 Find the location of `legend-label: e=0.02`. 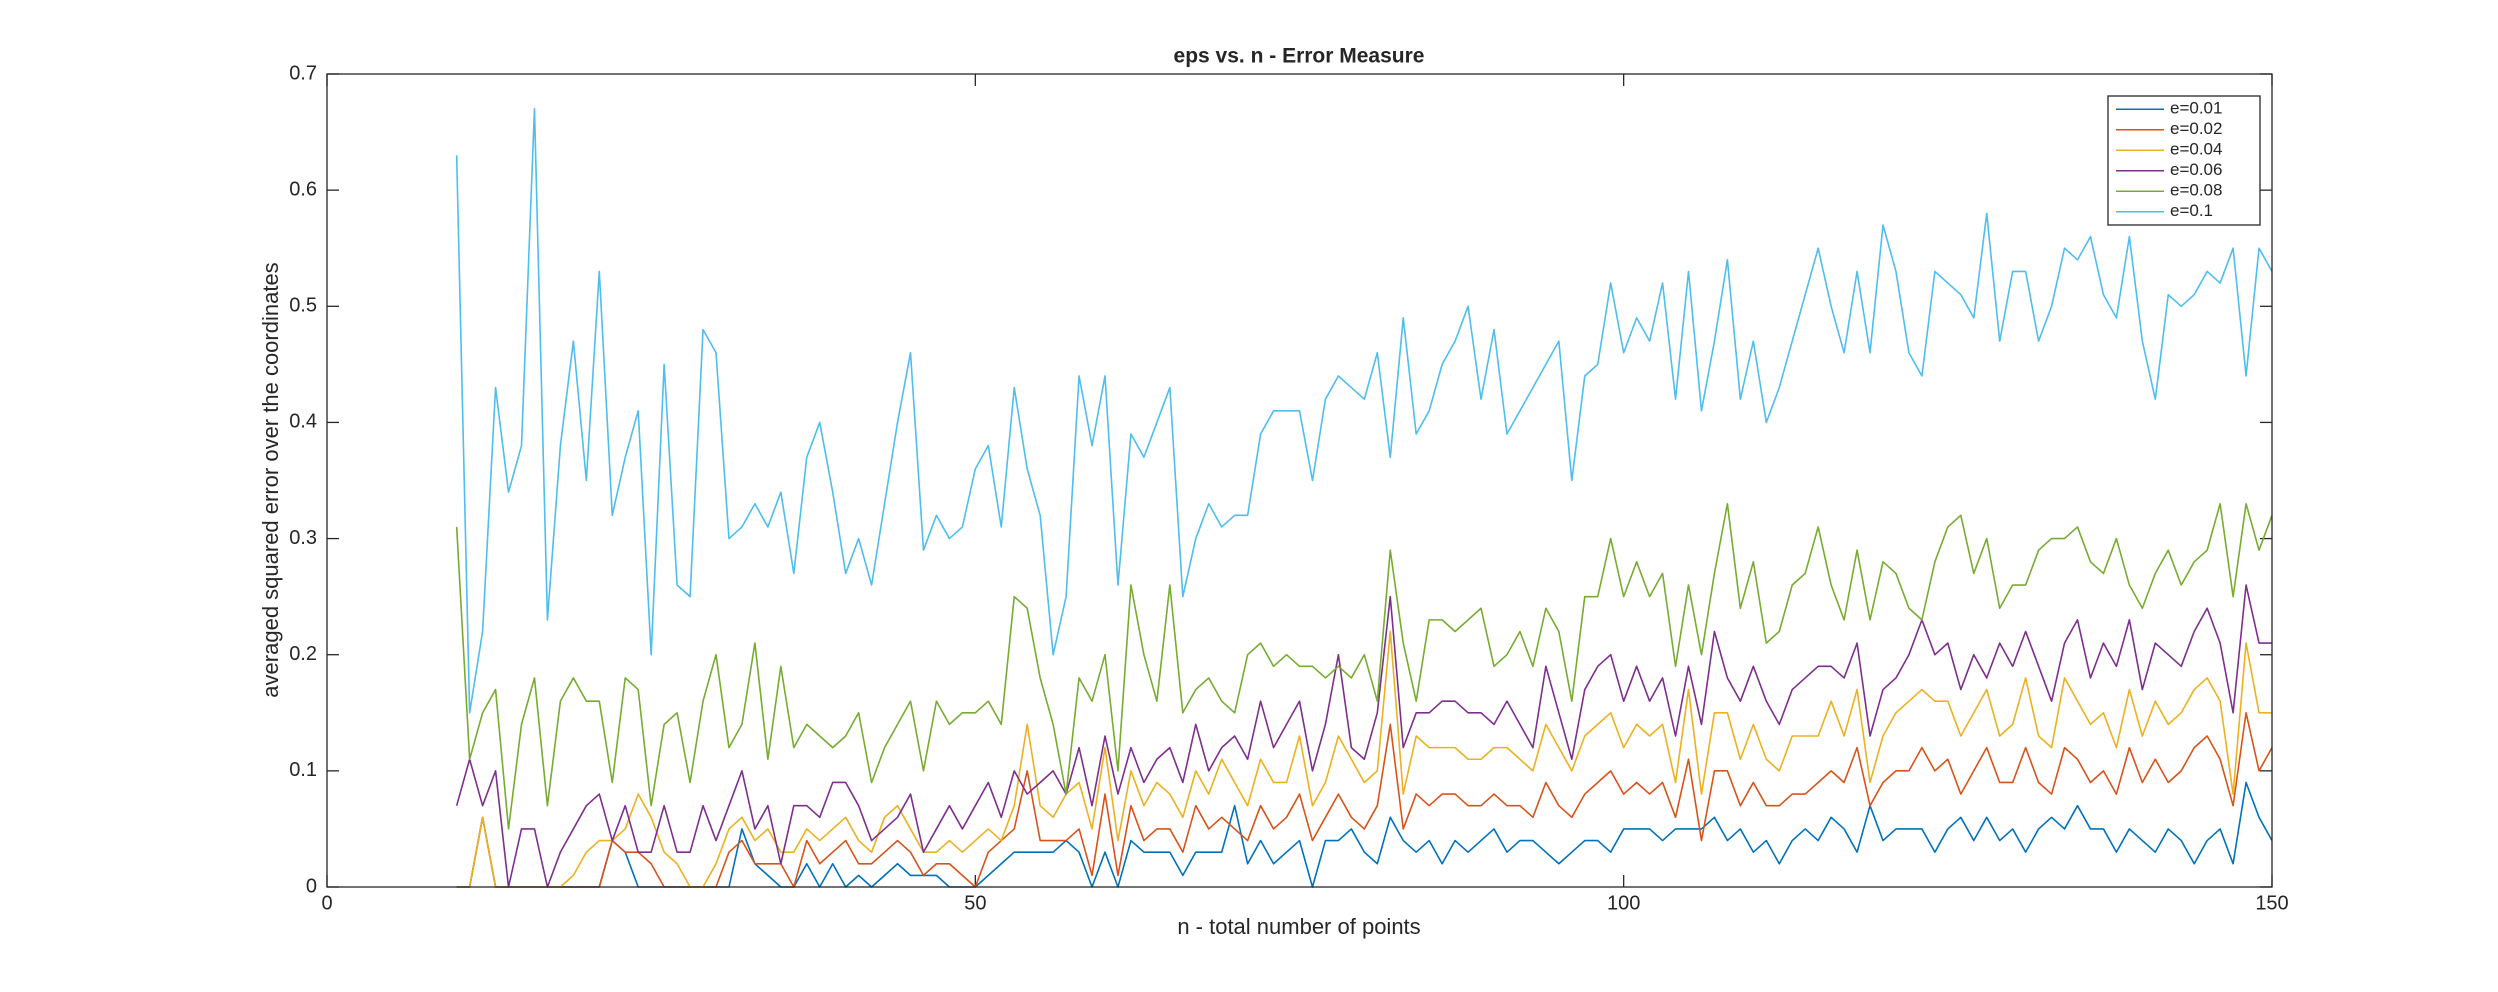

legend-label: e=0.02 is located at coordinates (2196, 128).